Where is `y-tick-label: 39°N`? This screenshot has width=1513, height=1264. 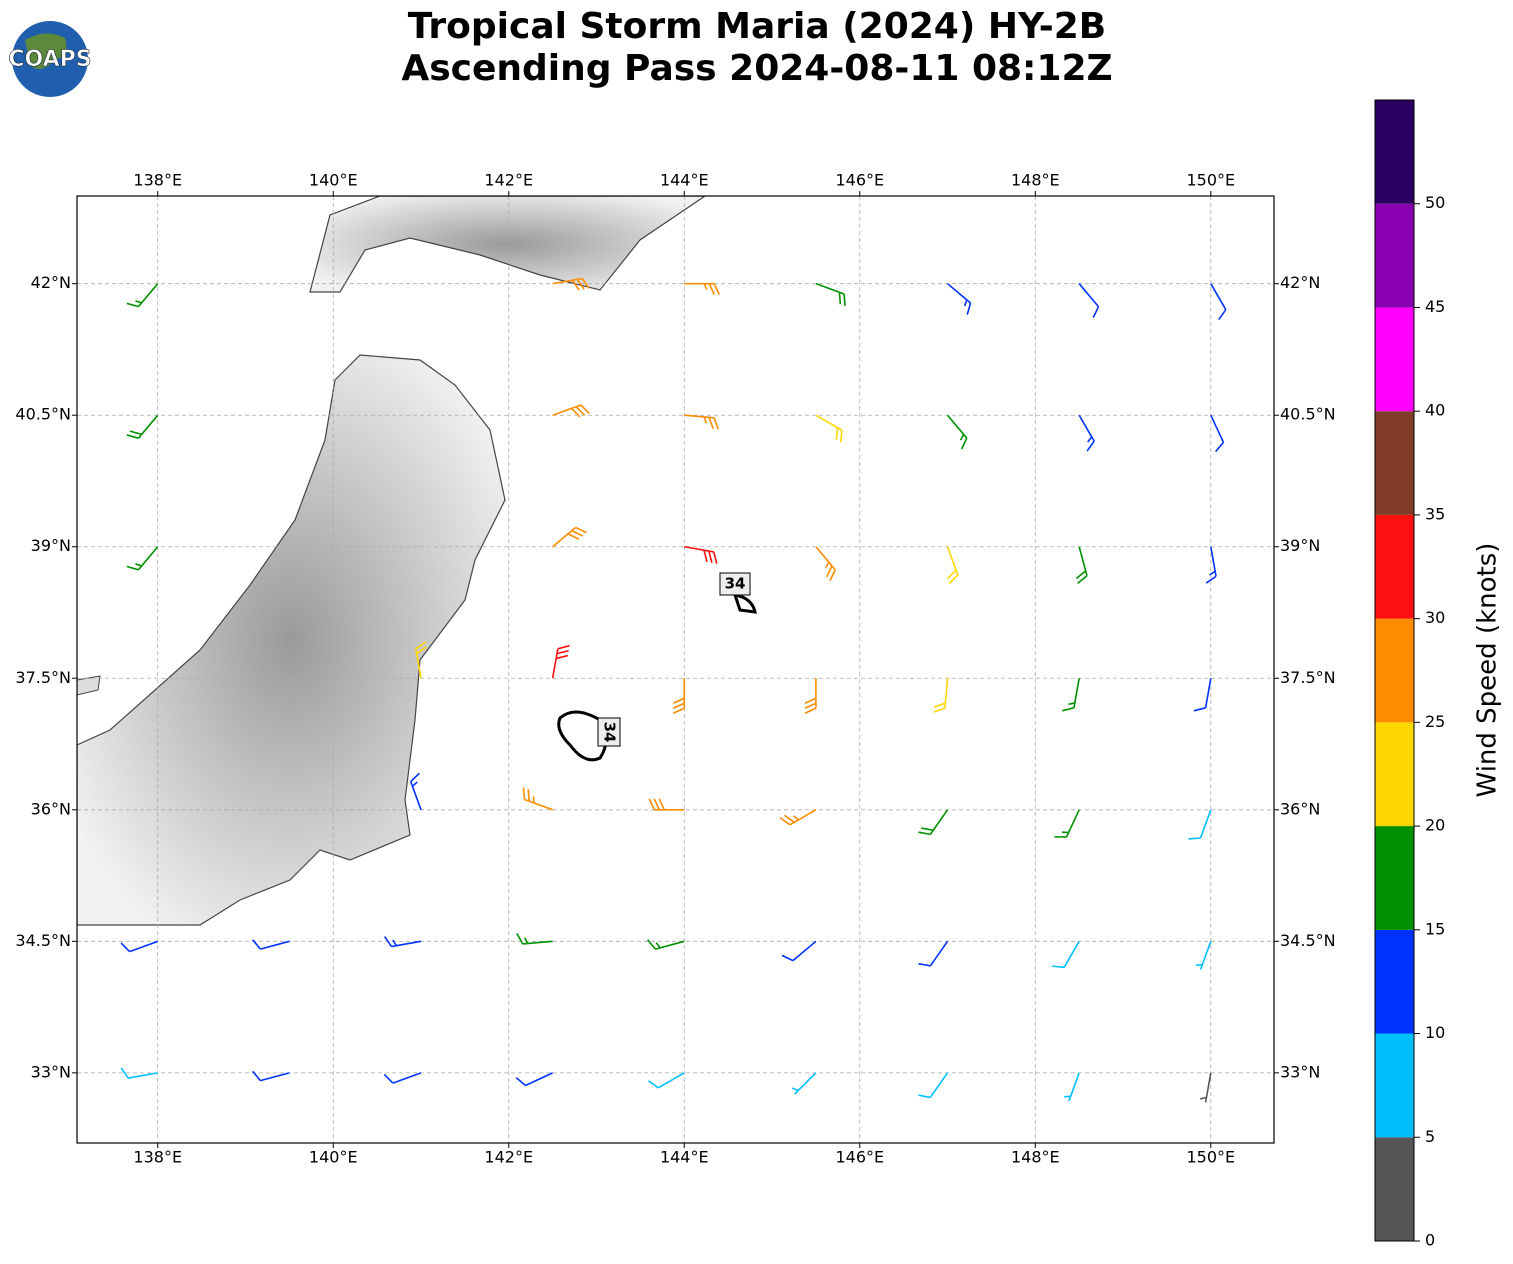
y-tick-label: 39°N is located at coordinates (1300, 545).